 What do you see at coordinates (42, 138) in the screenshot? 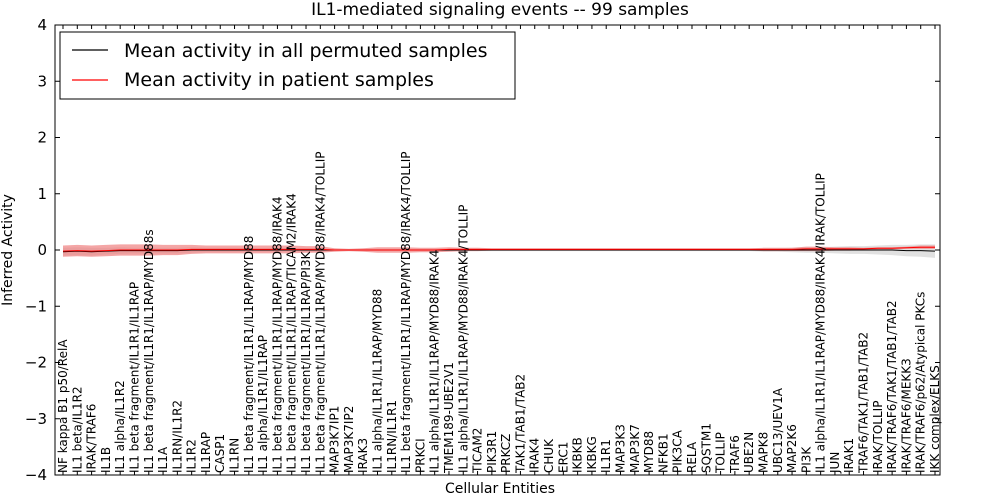
I see `y-tick-label: 2` at bounding box center [42, 138].